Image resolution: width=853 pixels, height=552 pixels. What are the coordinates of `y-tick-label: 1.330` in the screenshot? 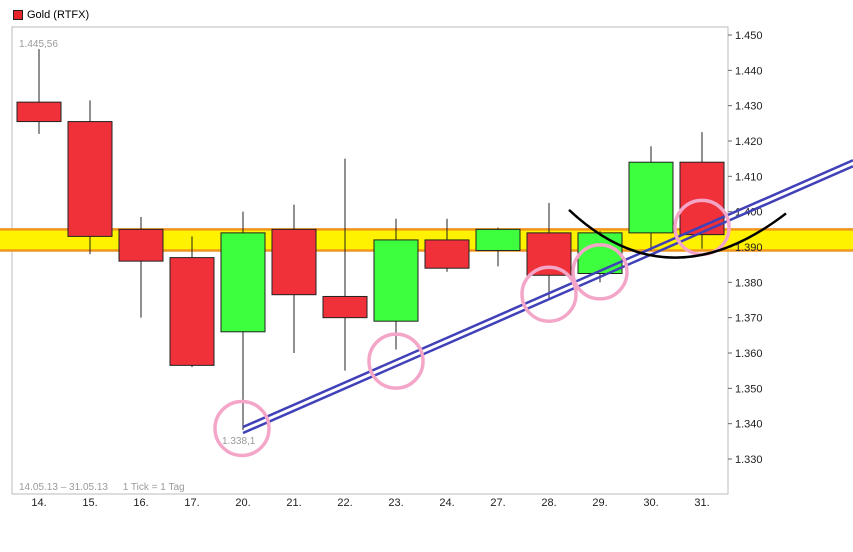 It's located at (749, 460).